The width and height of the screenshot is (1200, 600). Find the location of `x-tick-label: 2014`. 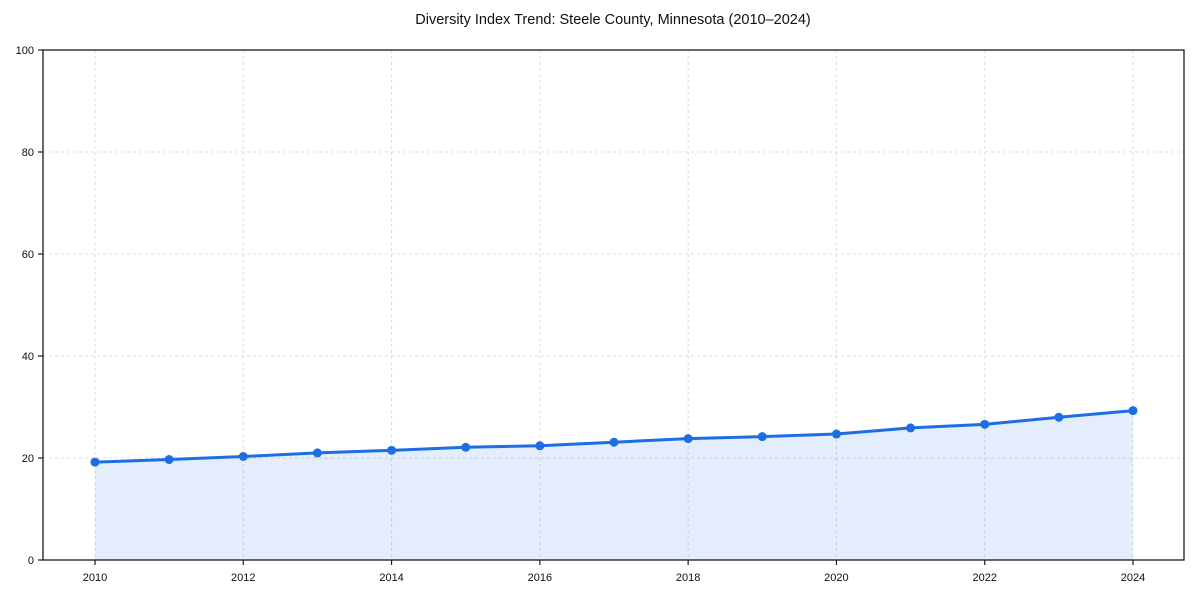

x-tick-label: 2014 is located at coordinates (391, 578).